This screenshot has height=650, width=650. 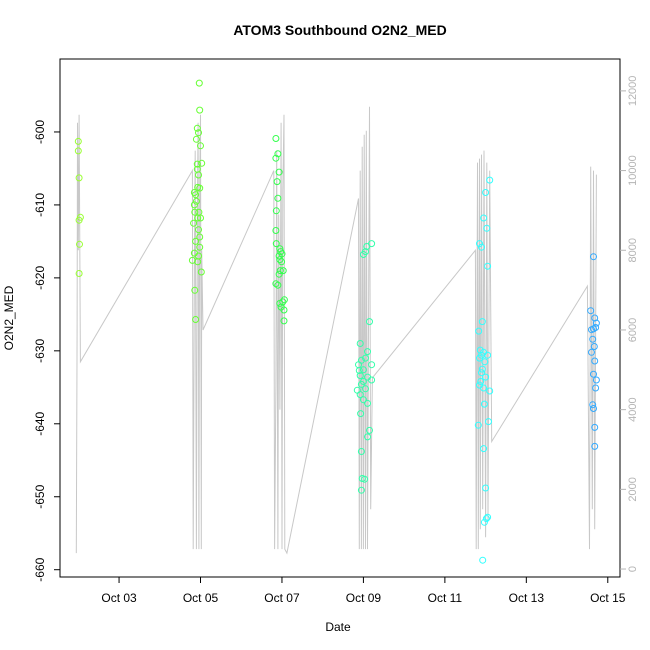 I want to click on x-axis-label: Date, so click(x=338, y=627).